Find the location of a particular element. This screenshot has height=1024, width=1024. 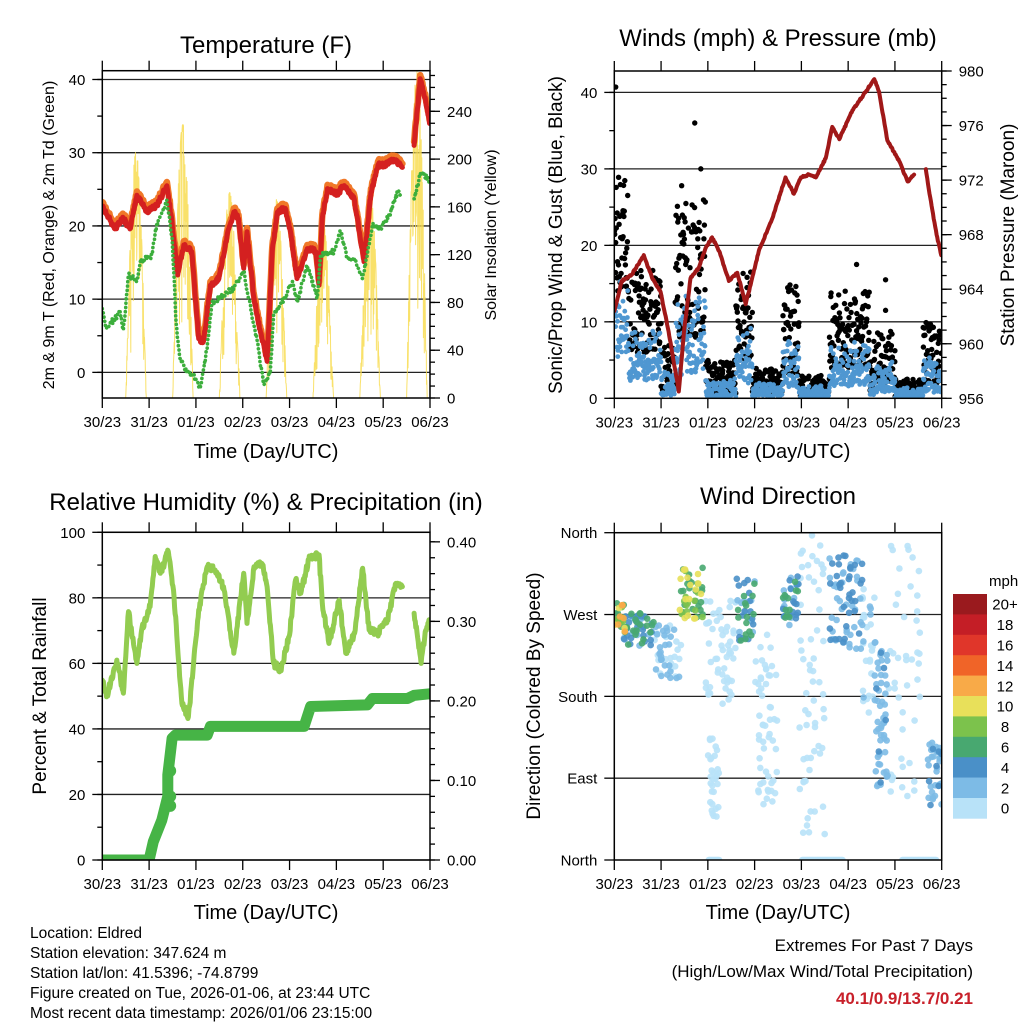

right-y-tick-label: 0.10 is located at coordinates (461, 781).